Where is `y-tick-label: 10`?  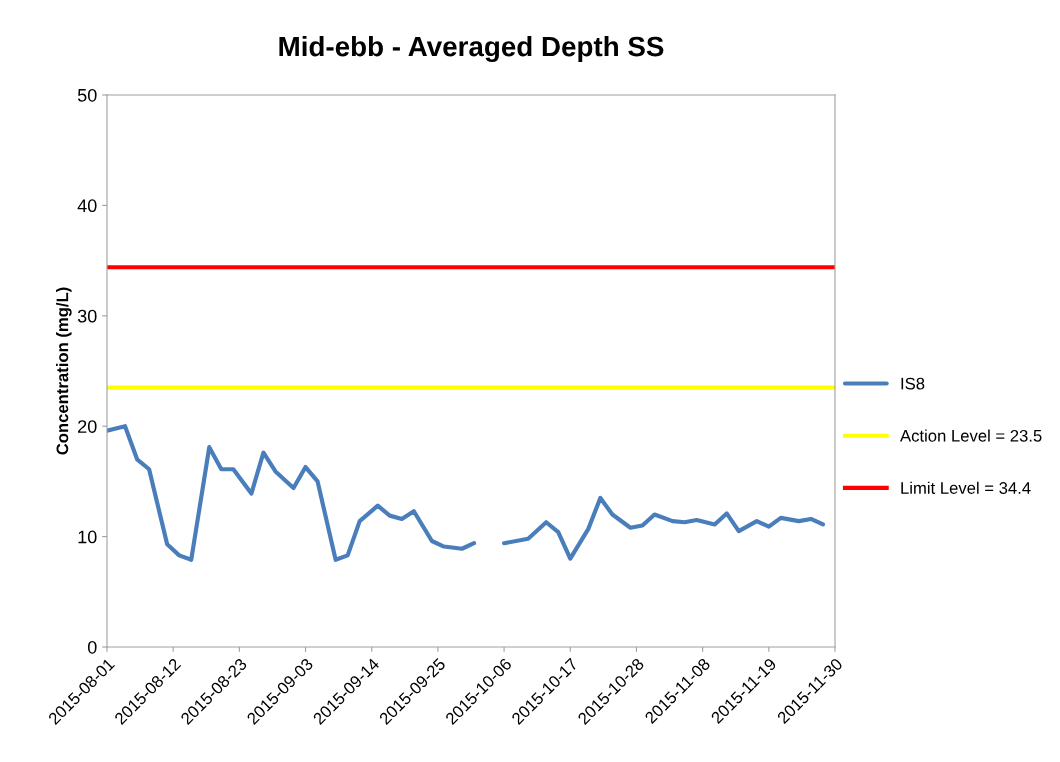 y-tick-label: 10 is located at coordinates (87, 537).